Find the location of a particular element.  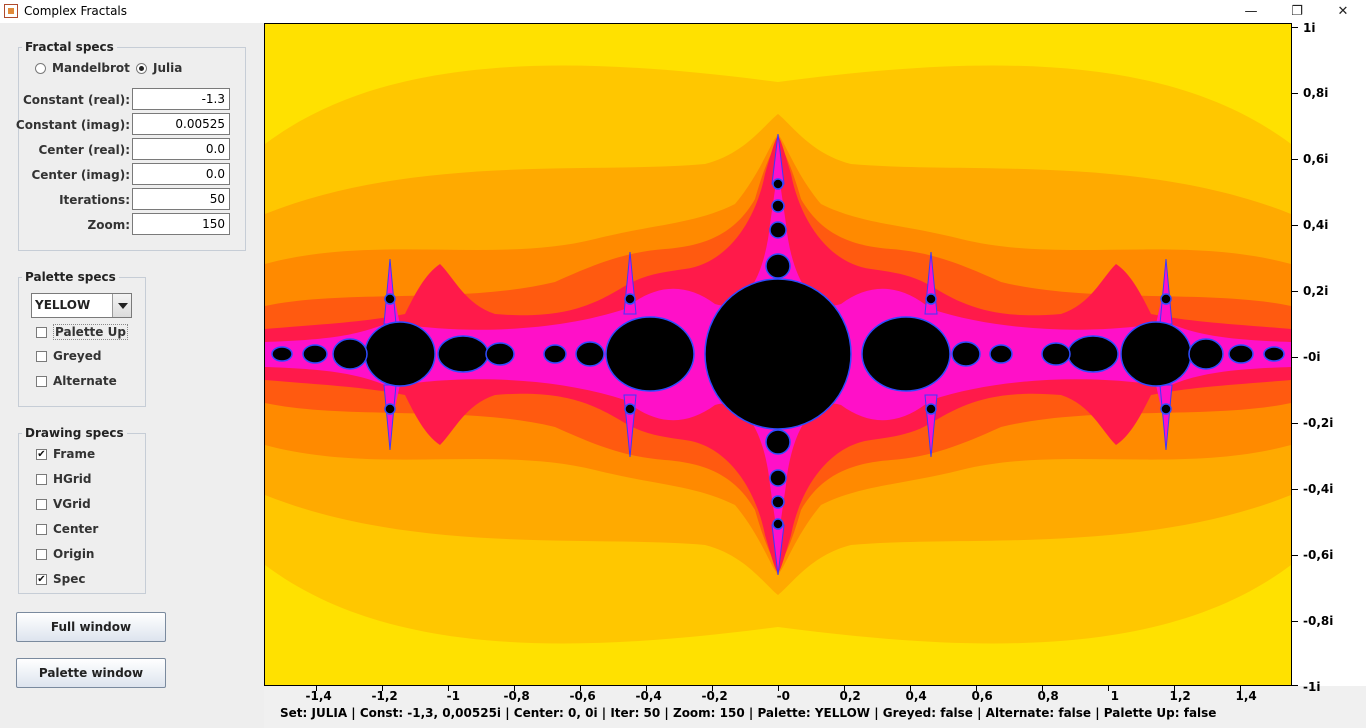

palette-specs-legend: Palette specs is located at coordinates (70, 277).